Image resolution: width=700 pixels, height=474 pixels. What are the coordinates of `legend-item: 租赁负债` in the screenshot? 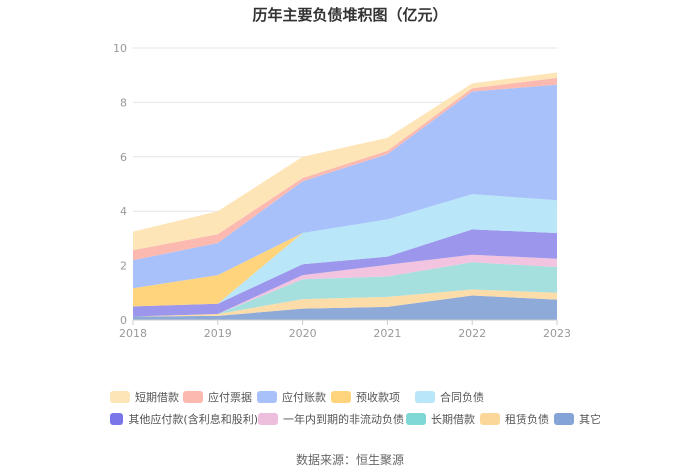 It's located at (517, 419).